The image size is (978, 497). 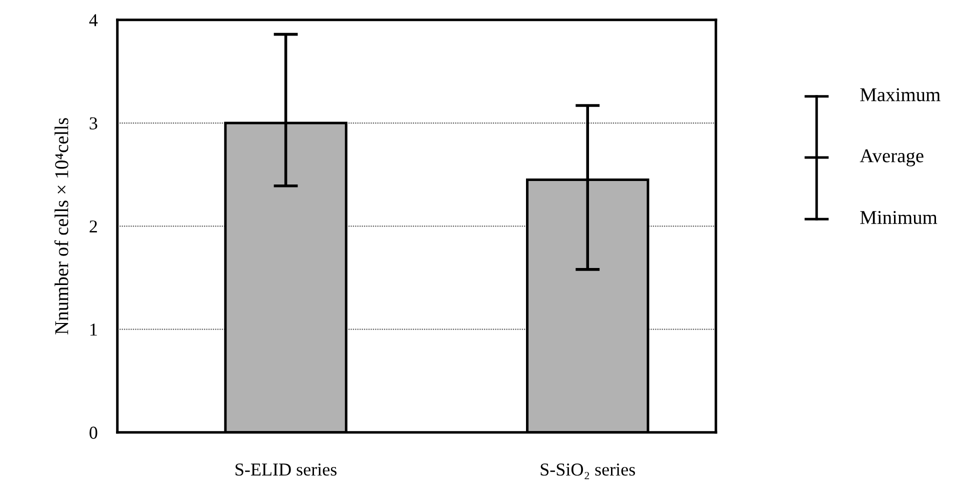 I want to click on y-tick-label: 1, so click(x=93, y=330).